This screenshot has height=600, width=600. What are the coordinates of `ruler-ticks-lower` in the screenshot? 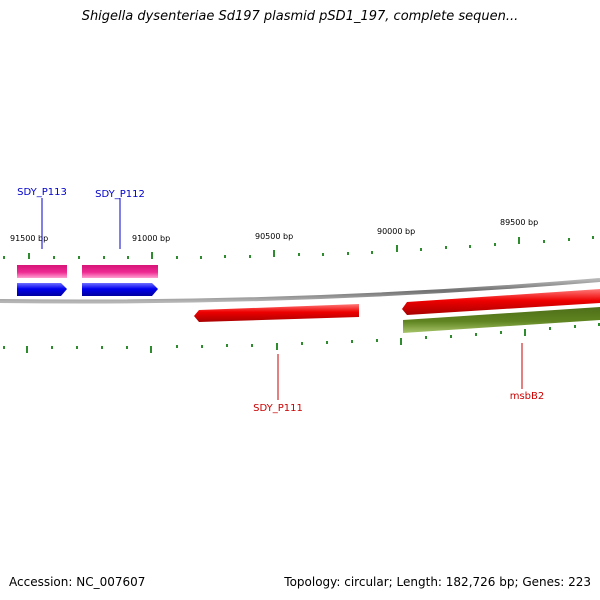 It's located at (301, 338).